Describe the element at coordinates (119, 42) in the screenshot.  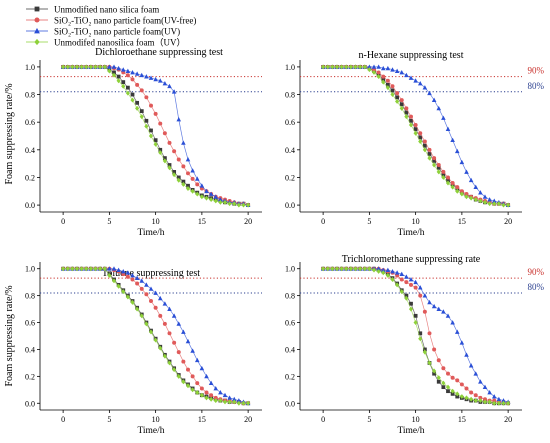
I see `legend-label: Unmodifed nanosilica foam（UV）` at that location.